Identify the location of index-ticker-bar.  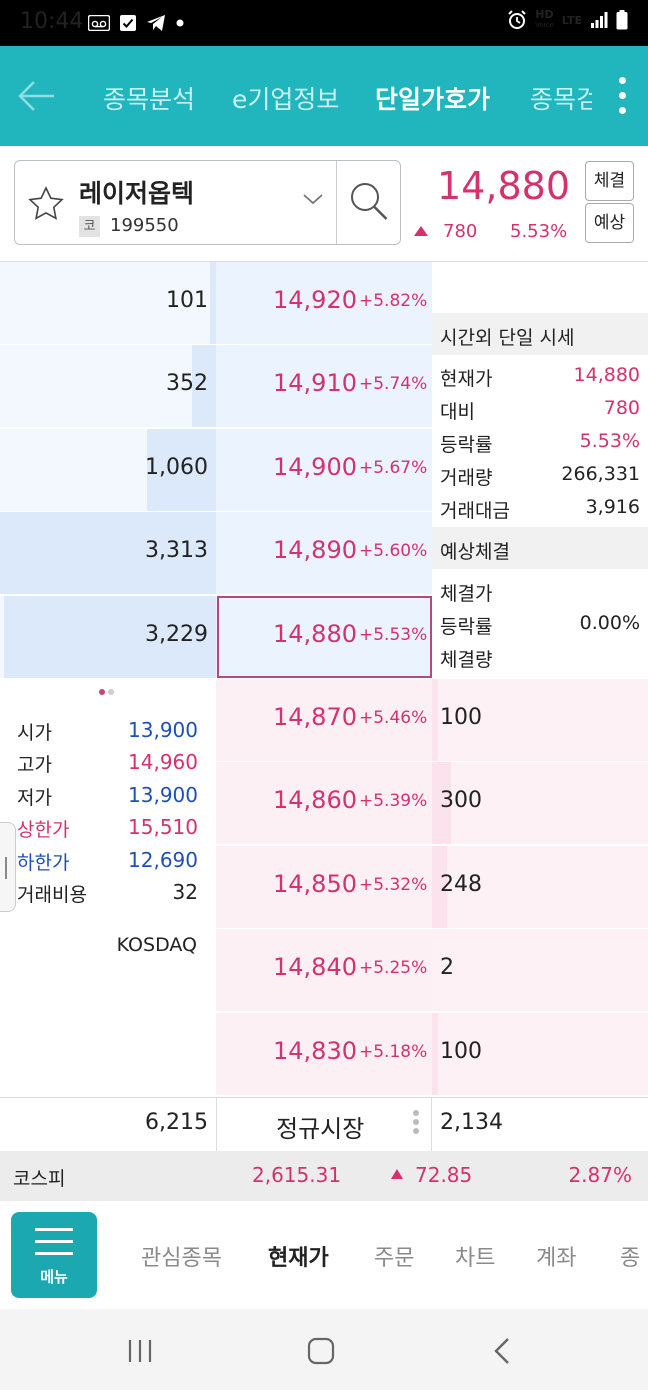
(324, 1176).